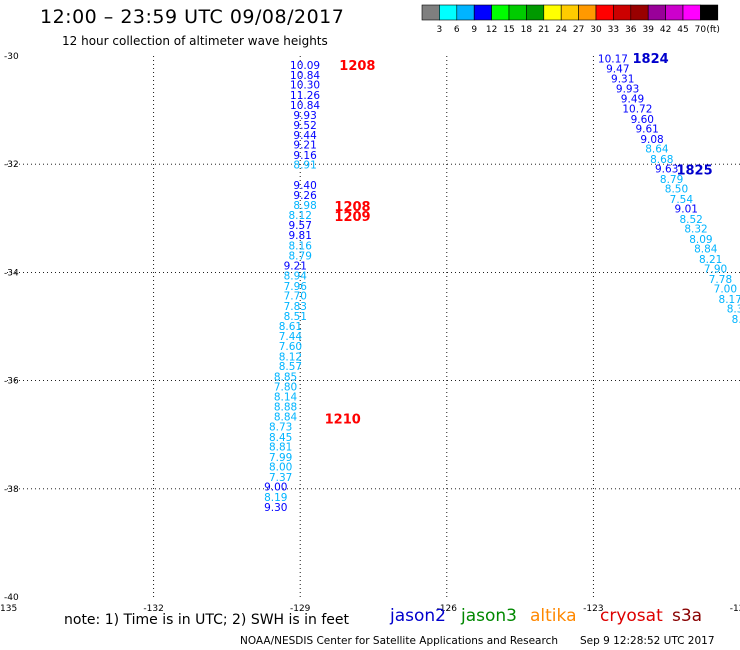  What do you see at coordinates (700, 240) in the screenshot?
I see `swh-label-jason3: 8.09` at bounding box center [700, 240].